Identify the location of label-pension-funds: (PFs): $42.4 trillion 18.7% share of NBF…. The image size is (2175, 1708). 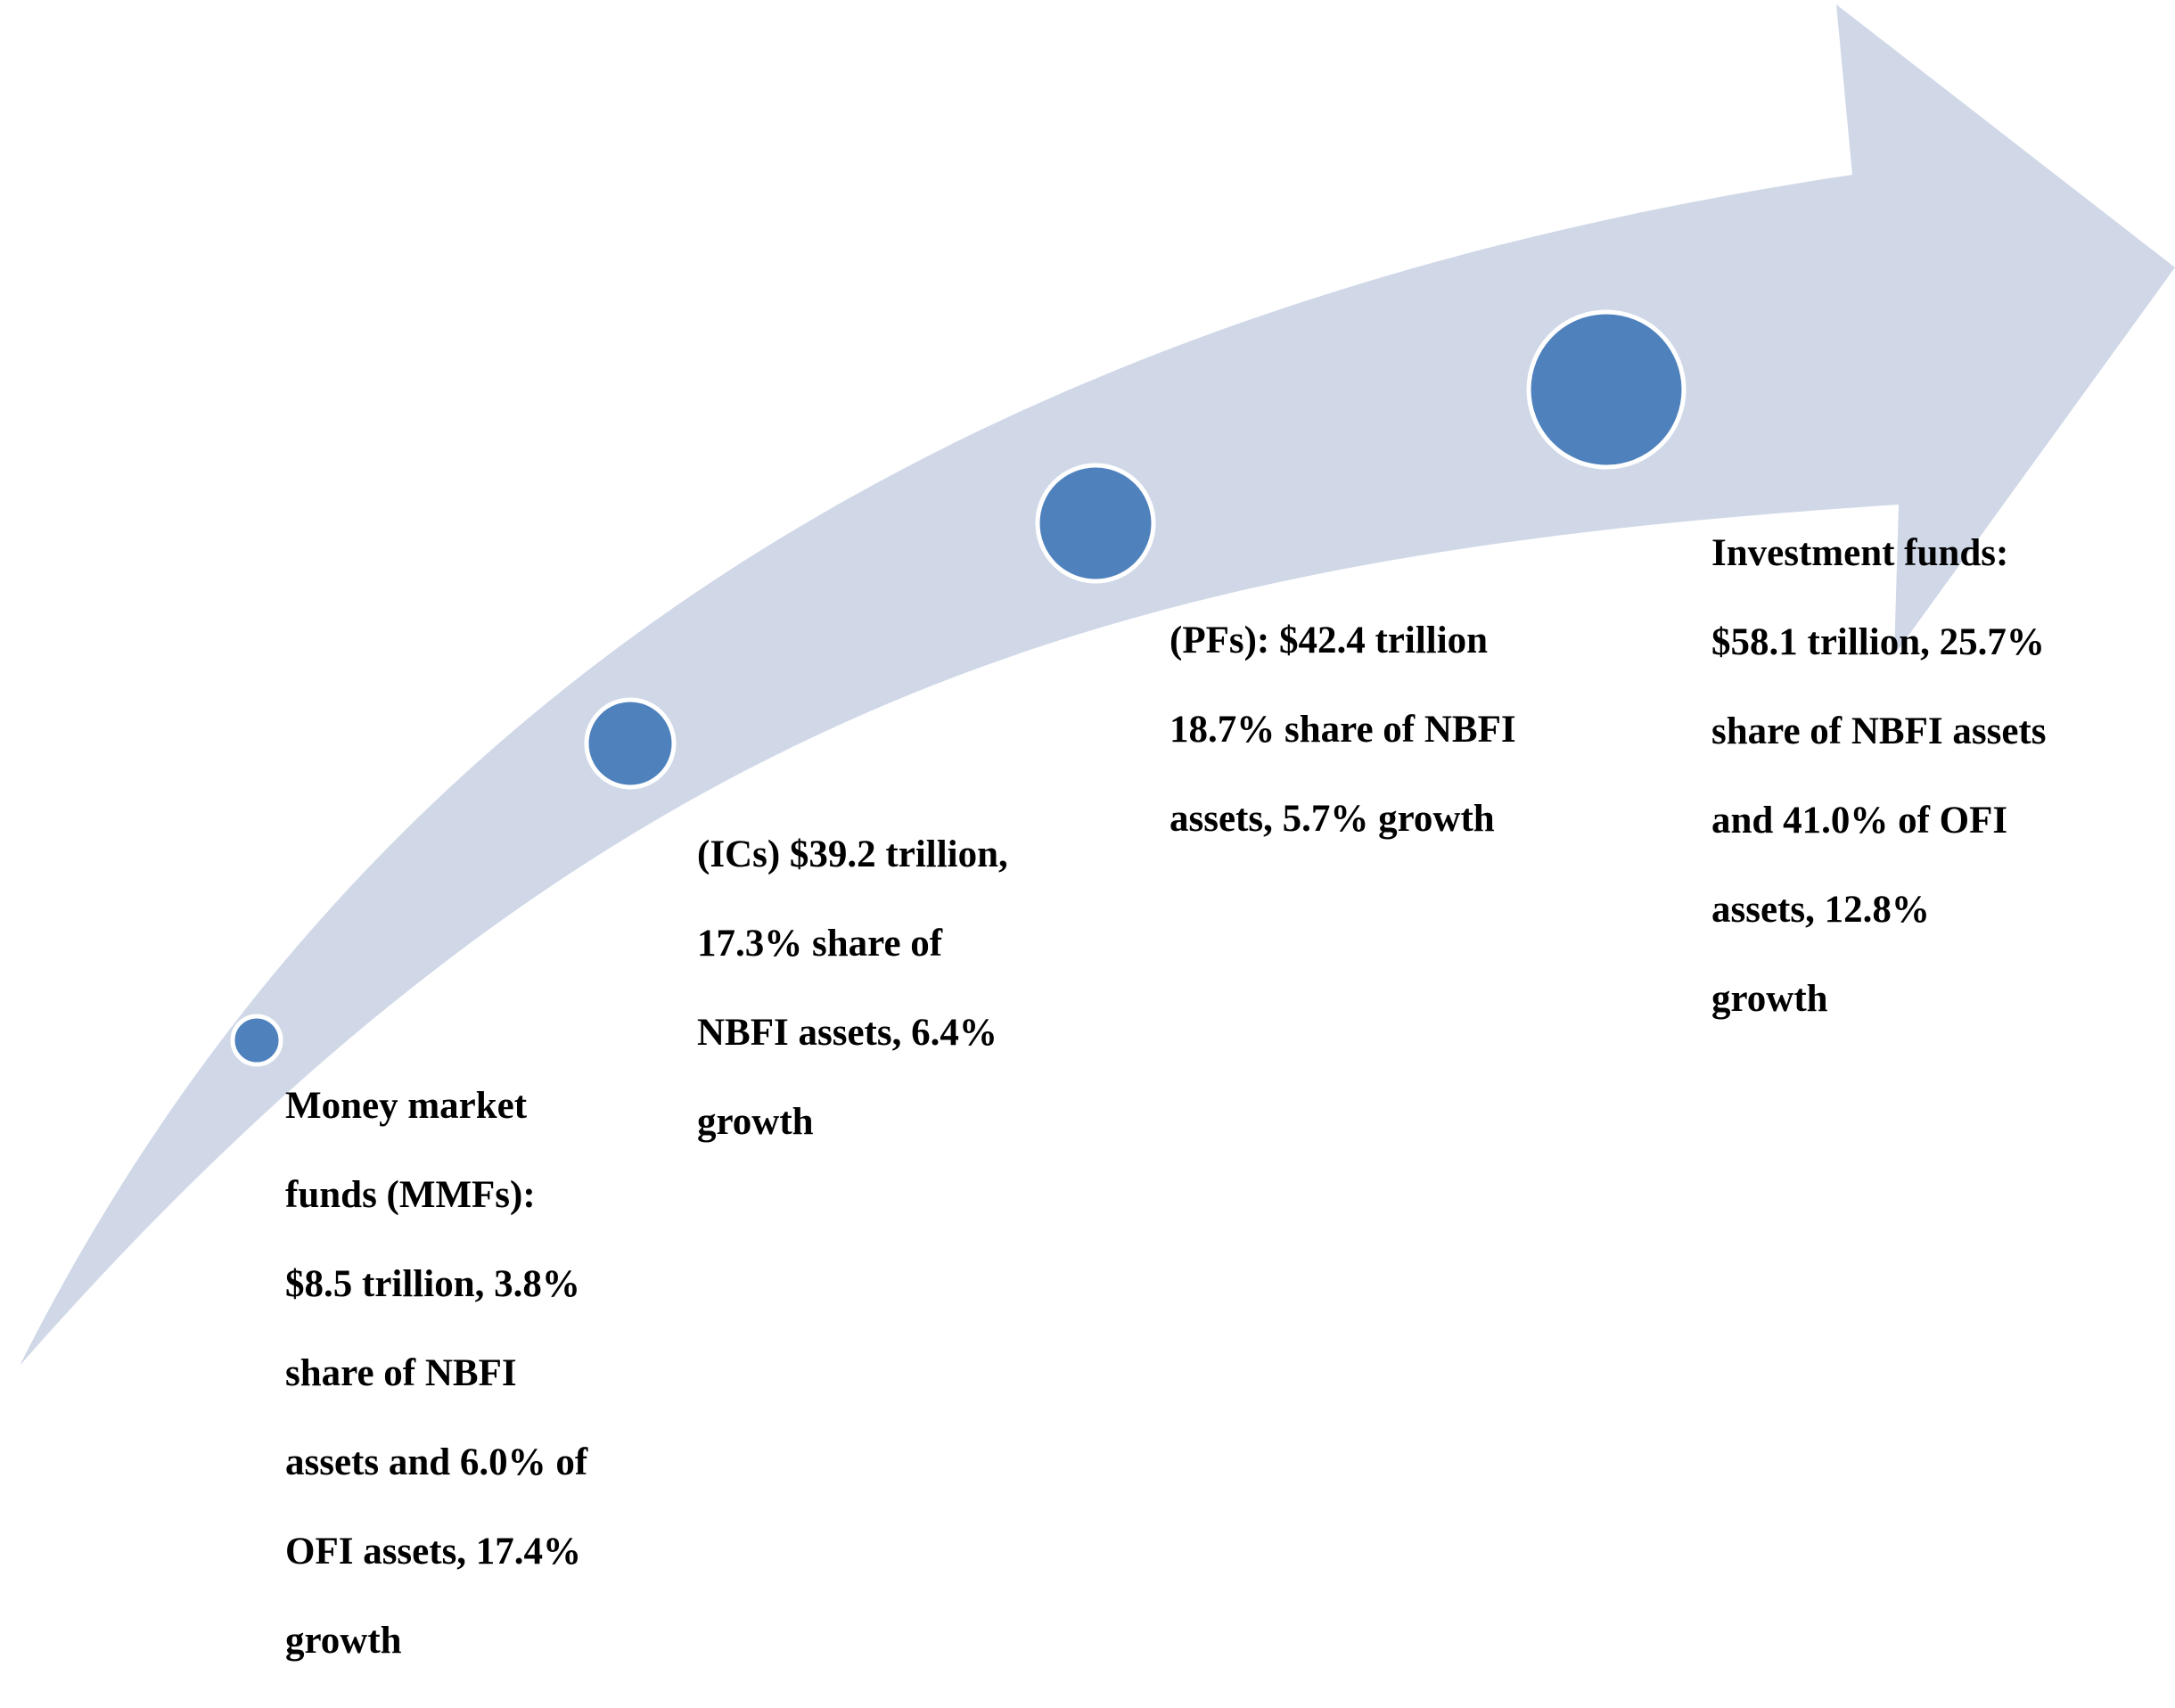
(1343, 730).